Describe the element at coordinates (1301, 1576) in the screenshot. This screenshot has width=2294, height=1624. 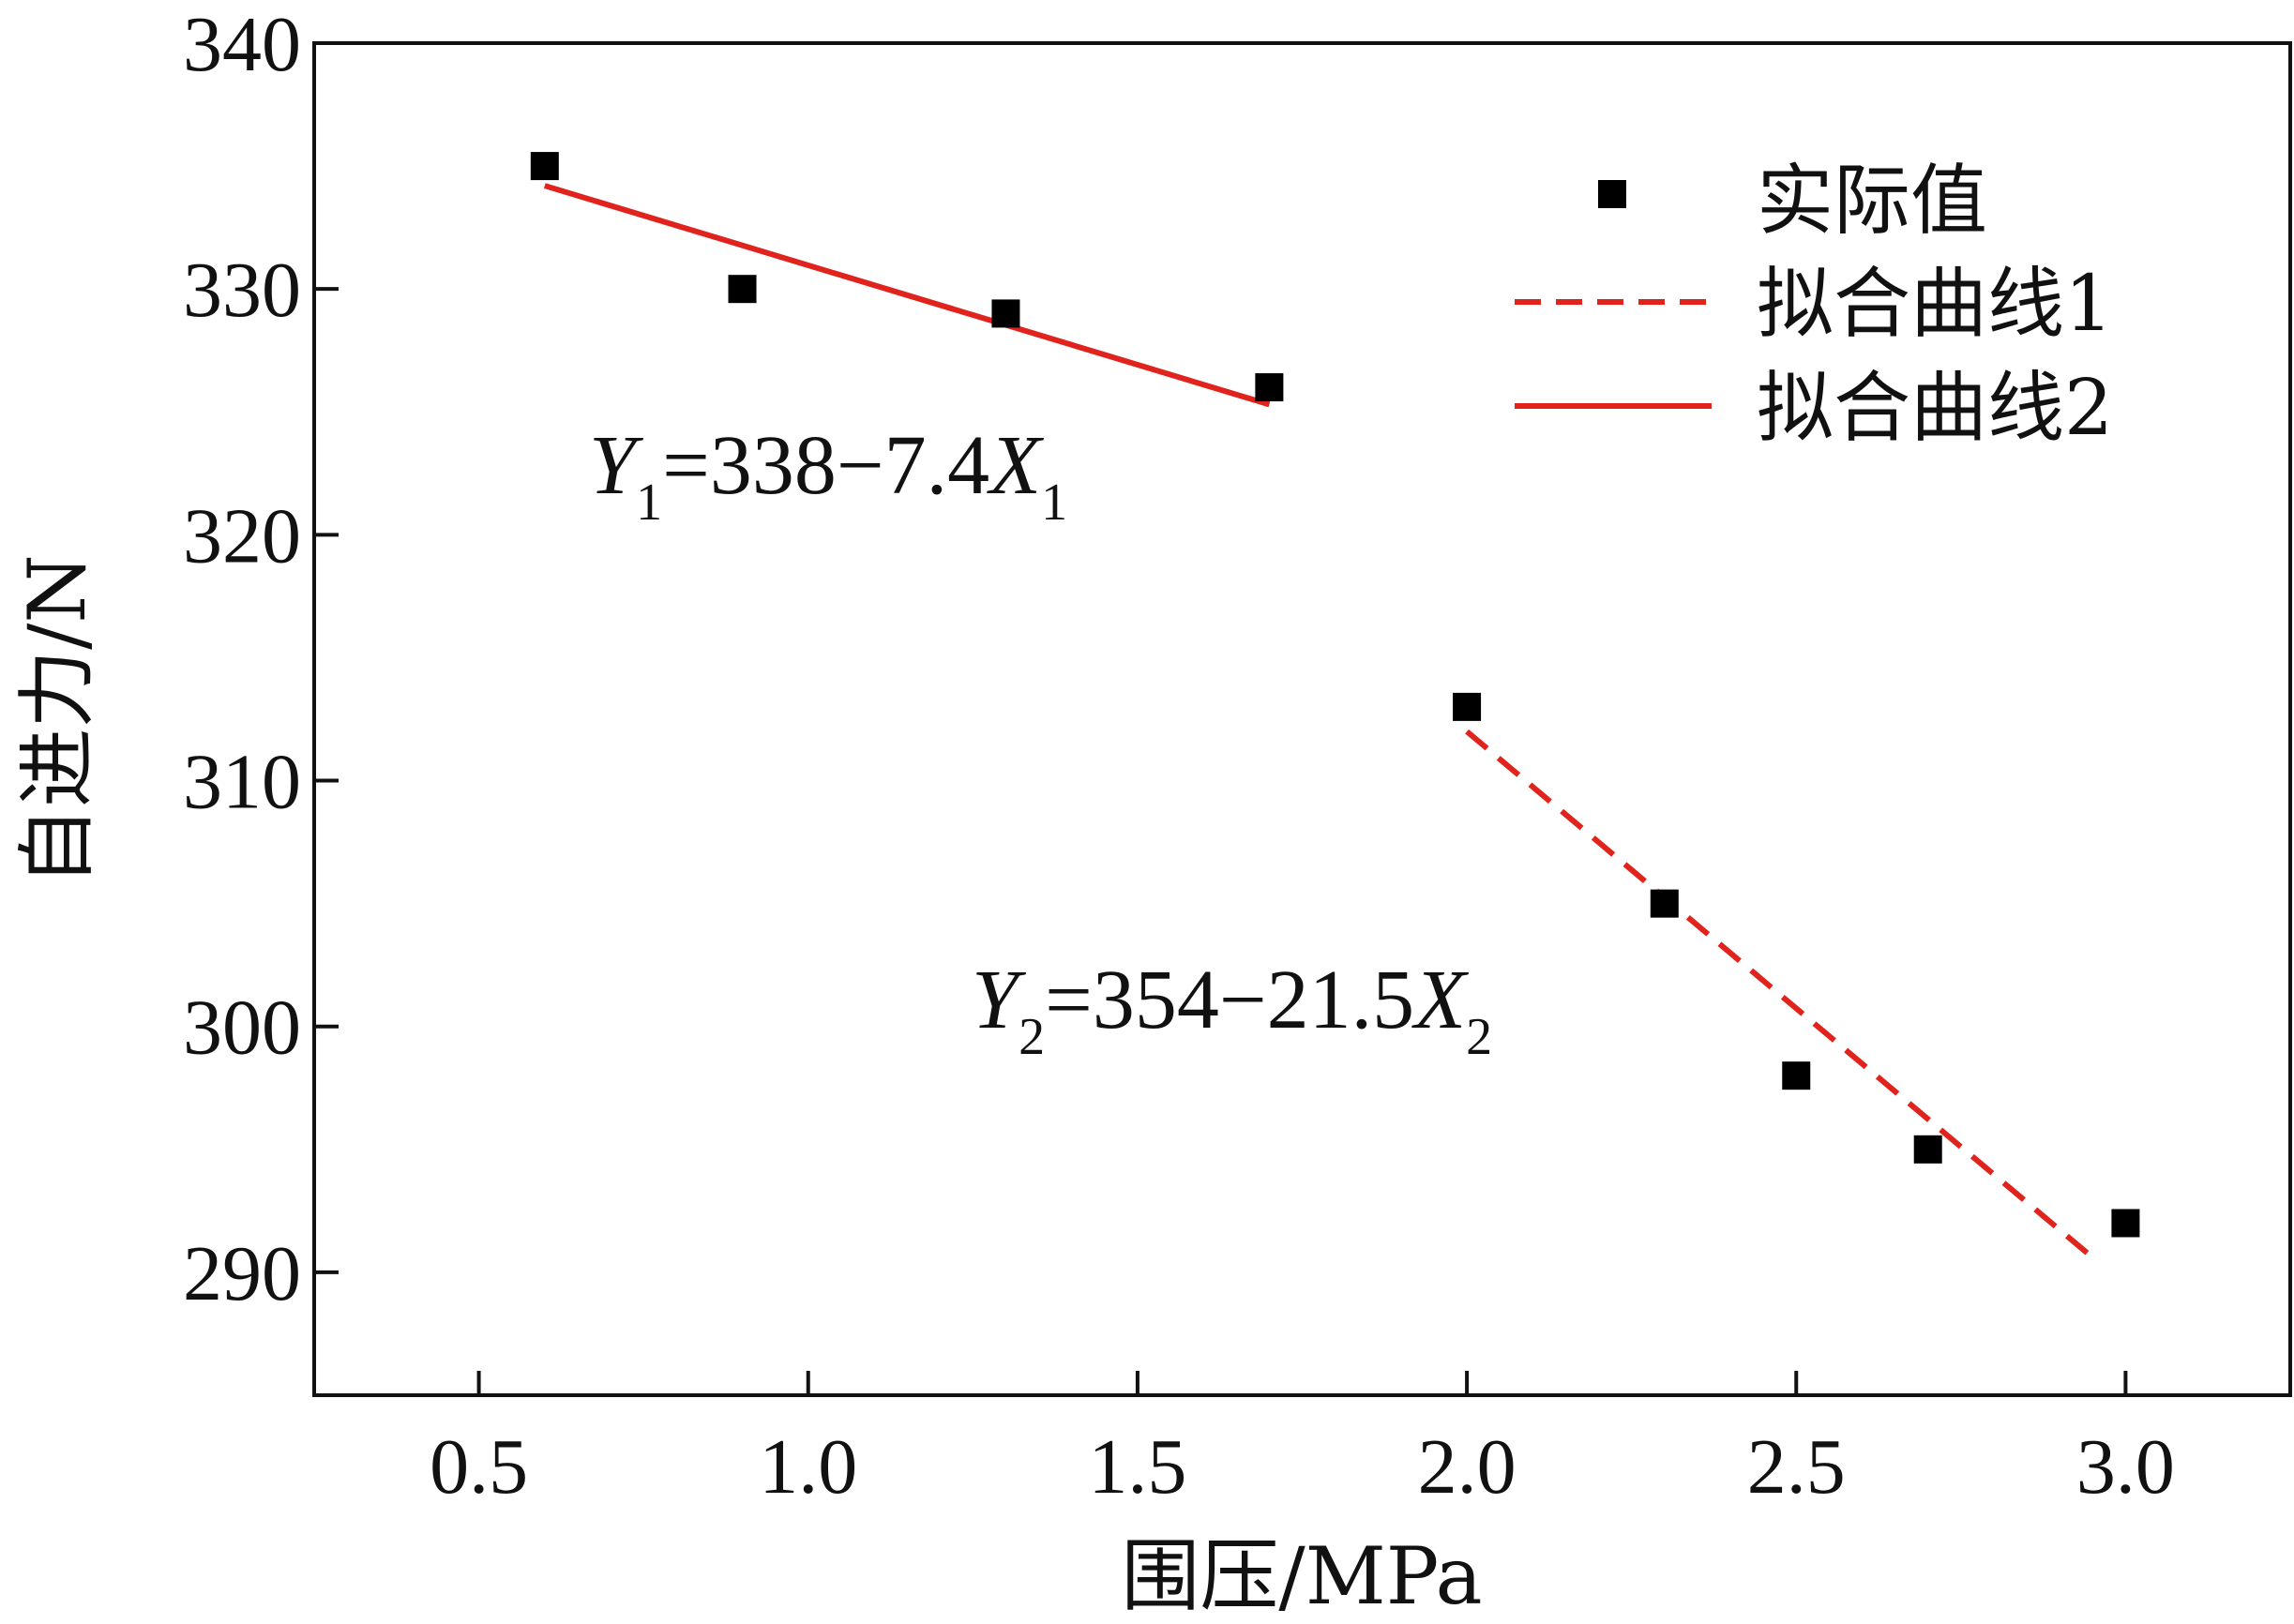
I see `x-axis-title: 围压/MPa` at that location.